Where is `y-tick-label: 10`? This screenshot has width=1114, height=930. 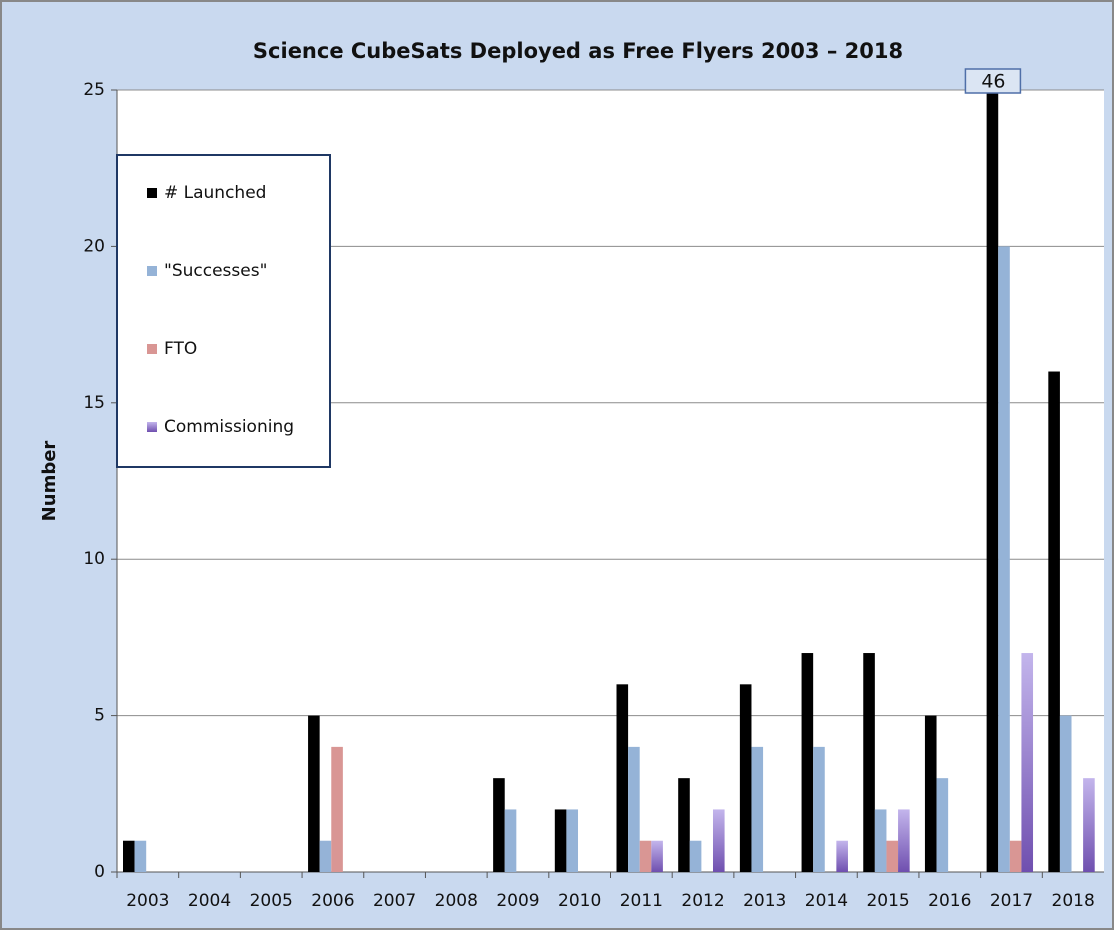 y-tick-label: 10 is located at coordinates (94, 559).